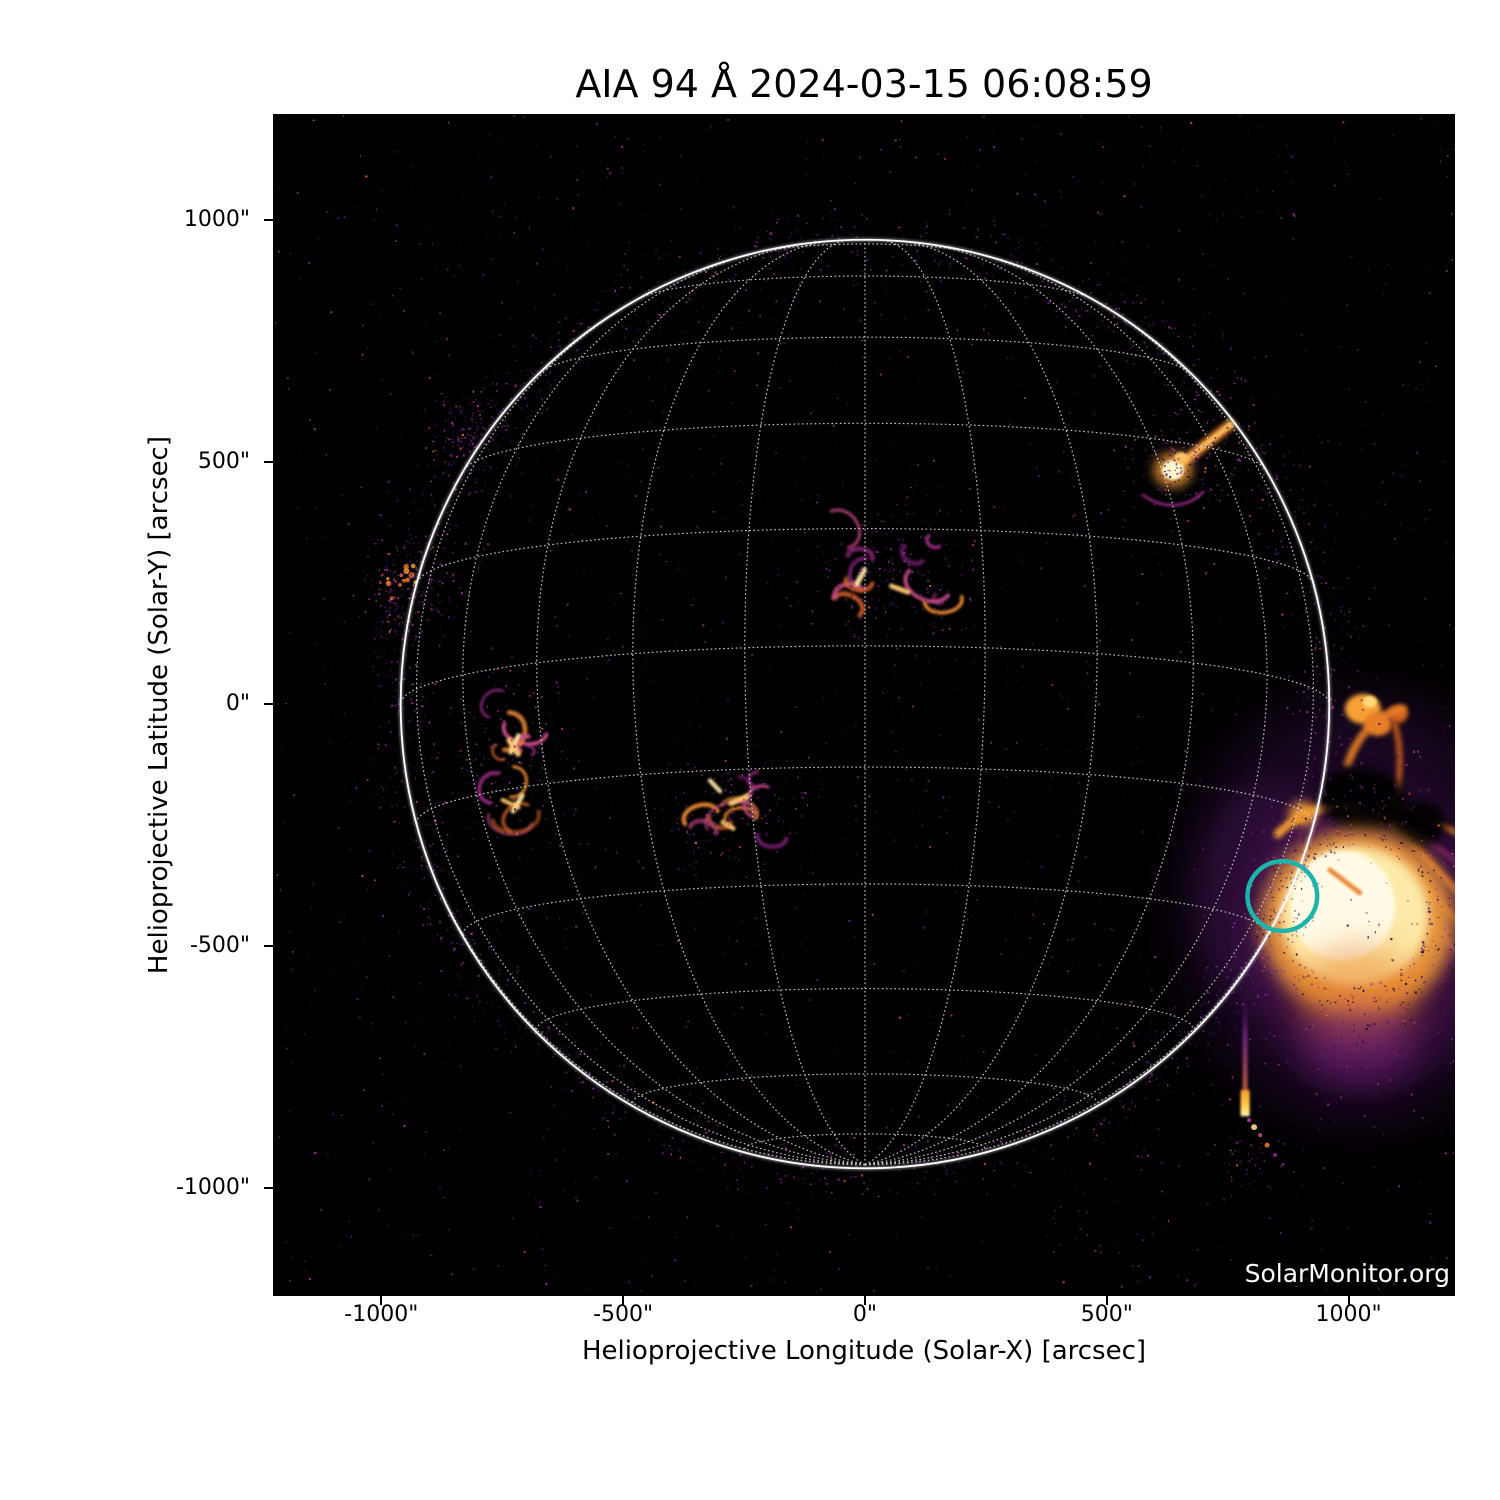  I want to click on northwest-limb-active-region, so click(1188, 463).